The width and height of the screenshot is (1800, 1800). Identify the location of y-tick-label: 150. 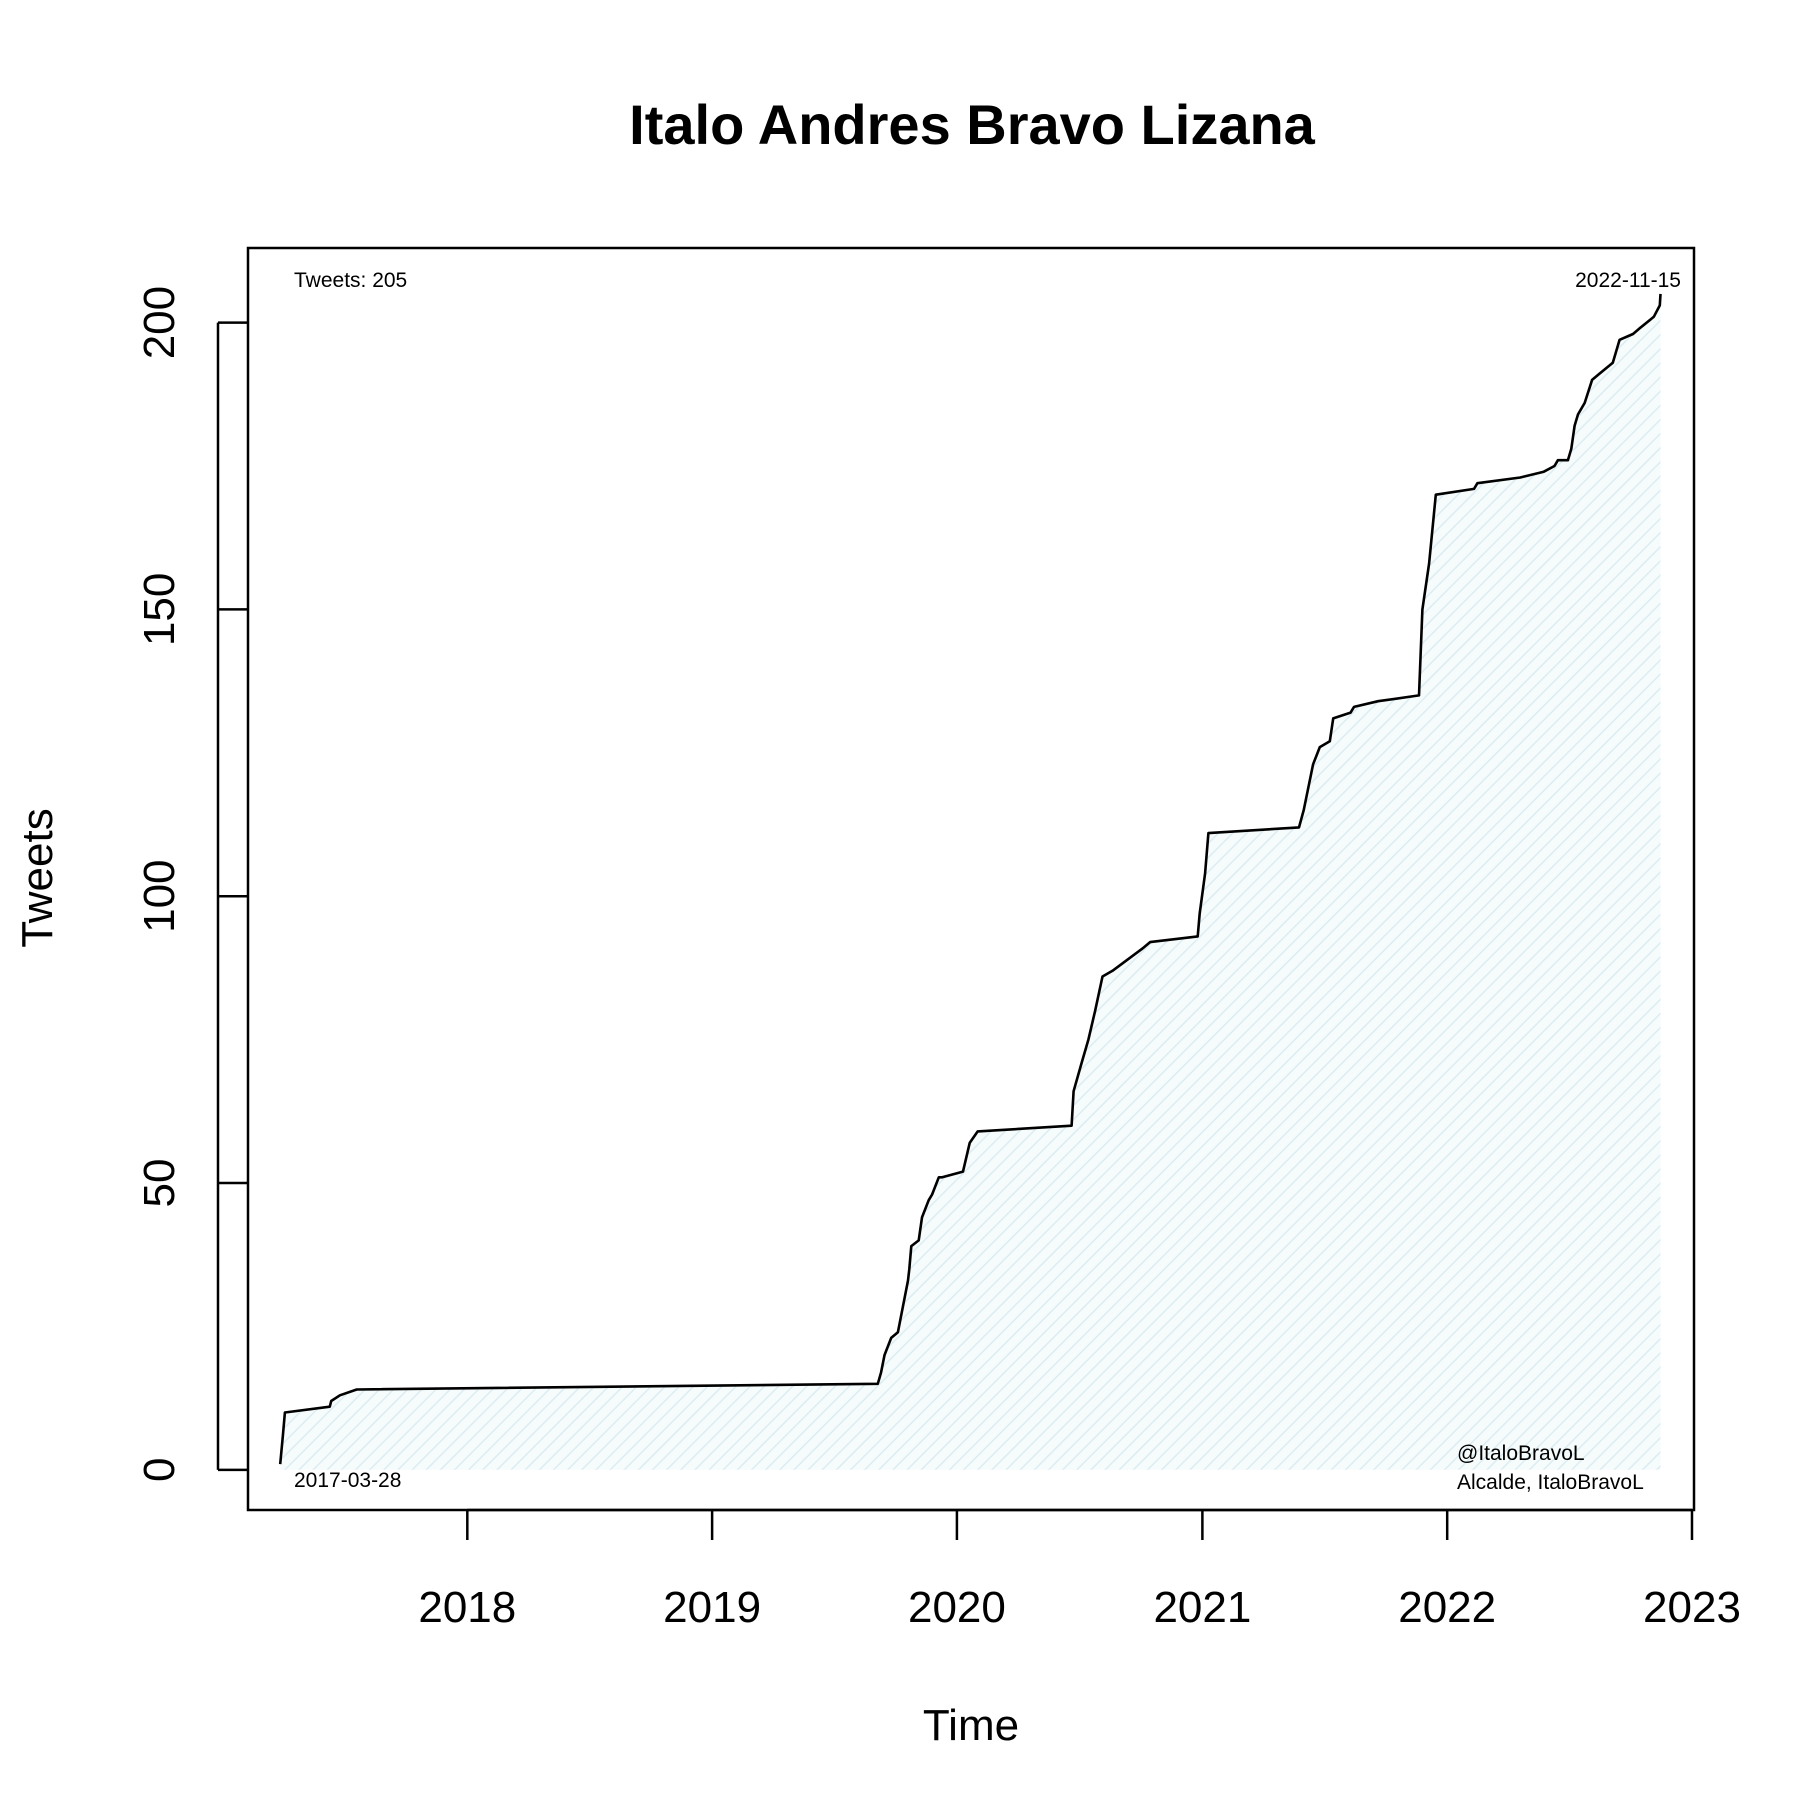
(159, 609).